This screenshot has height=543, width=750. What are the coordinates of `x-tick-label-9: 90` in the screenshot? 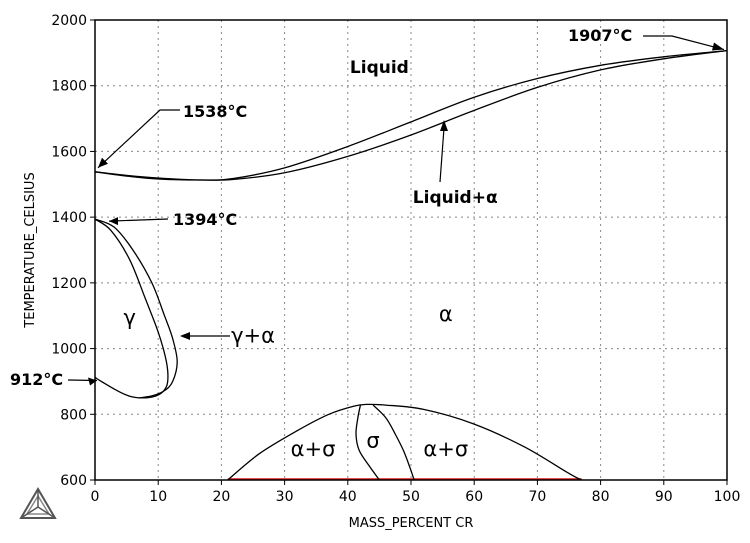 It's located at (664, 497).